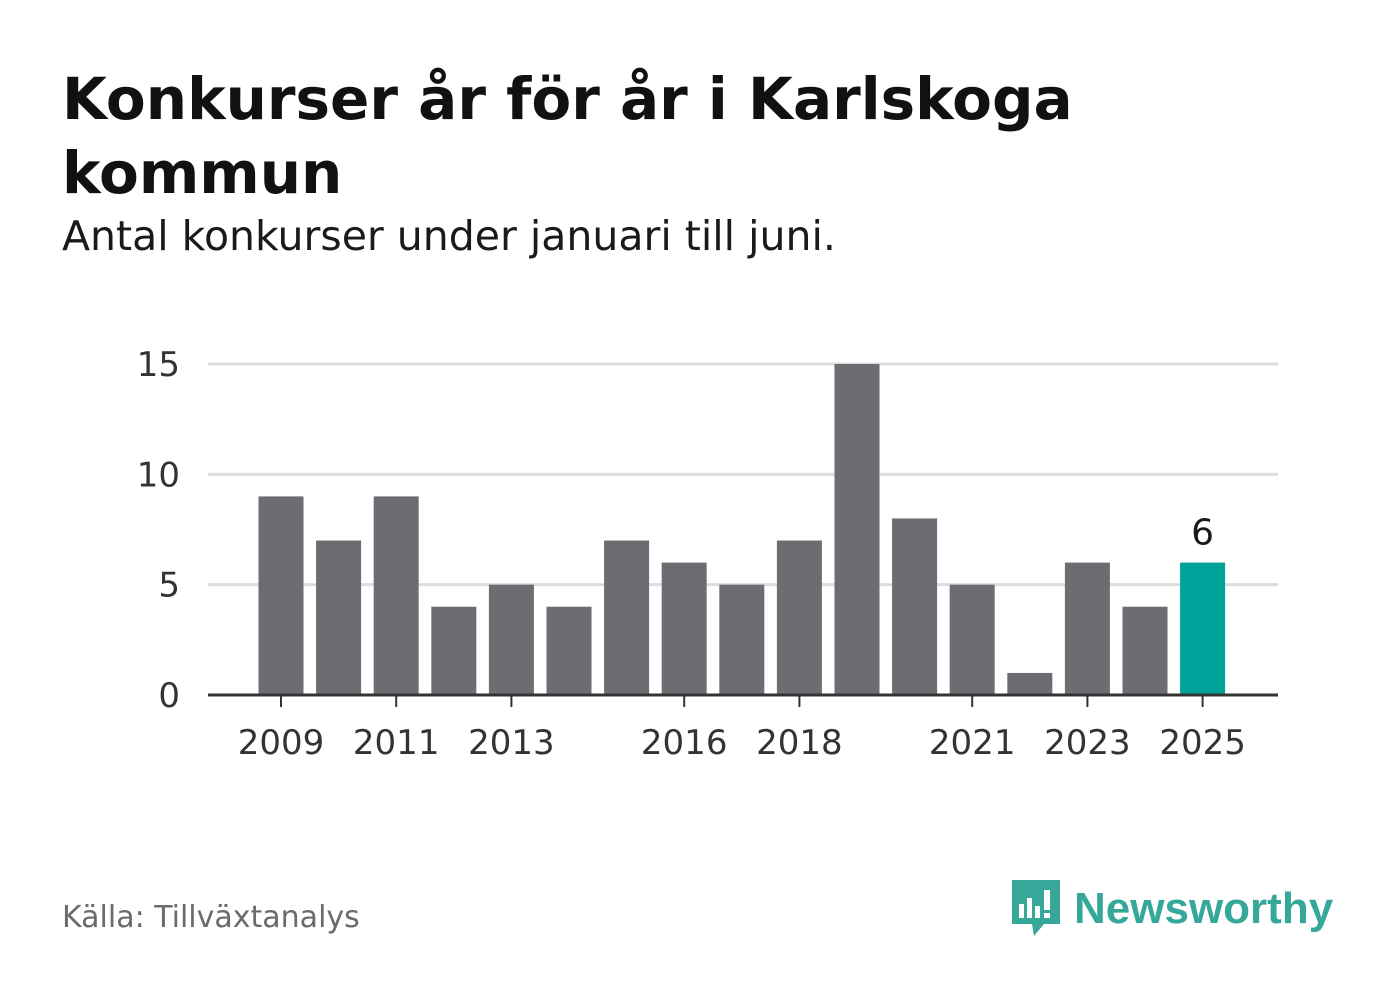 The height and width of the screenshot is (999, 1382). What do you see at coordinates (627, 617) in the screenshot?
I see `bar-2015` at bounding box center [627, 617].